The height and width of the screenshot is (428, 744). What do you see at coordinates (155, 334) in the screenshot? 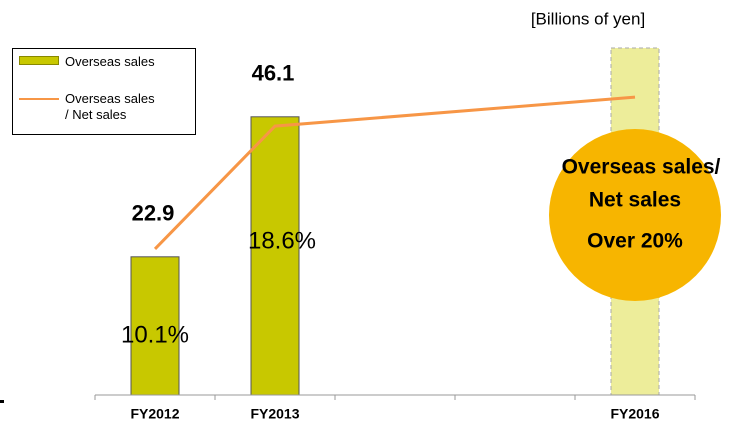
I see `line-value-label: 10.1%` at bounding box center [155, 334].